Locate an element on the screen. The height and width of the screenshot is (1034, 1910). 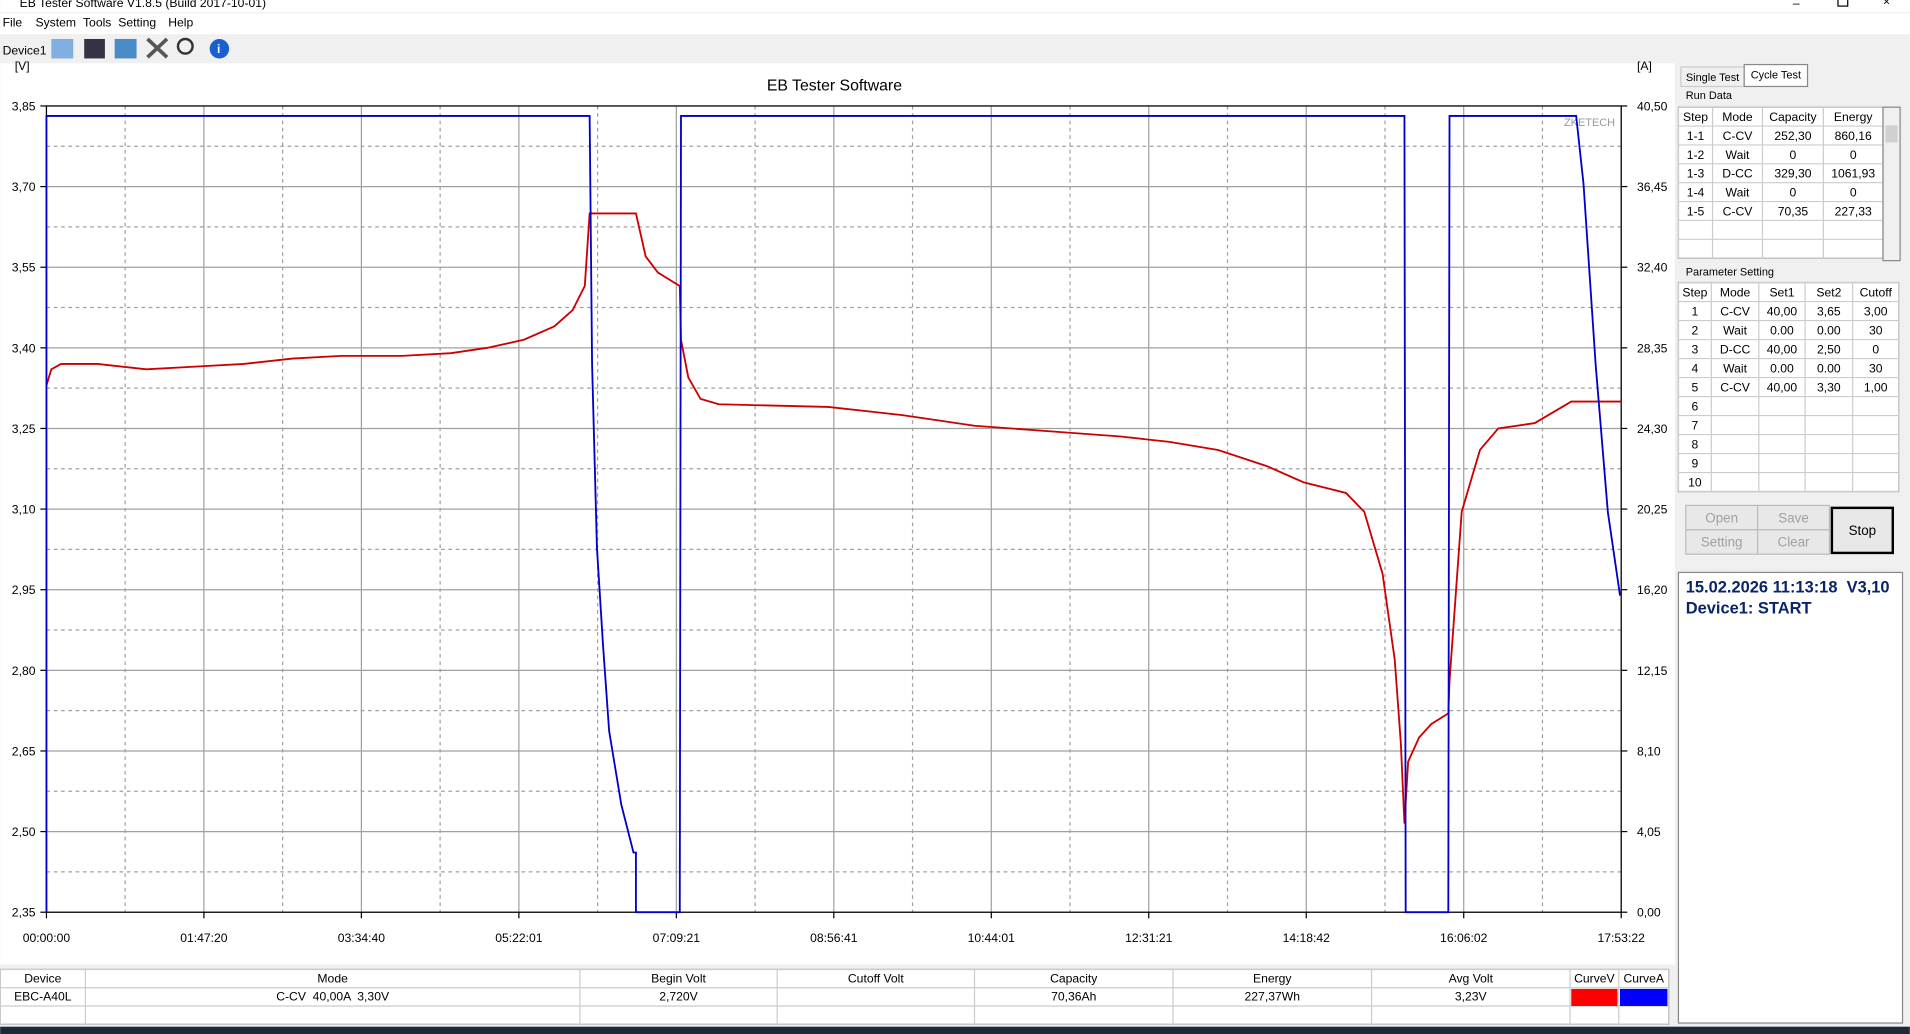
table-cell: 2 is located at coordinates (1694, 330).